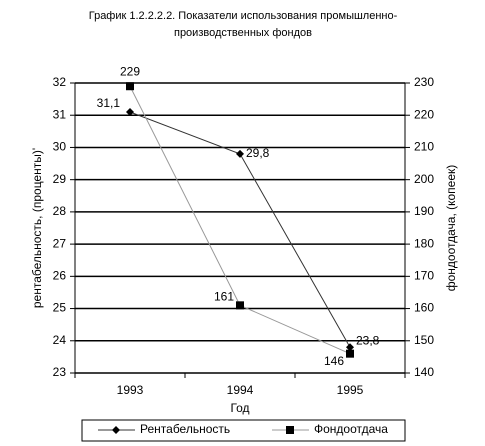 This screenshot has height=446, width=485. Describe the element at coordinates (60, 276) in the screenshot. I see `y-tick-label: 26` at that location.